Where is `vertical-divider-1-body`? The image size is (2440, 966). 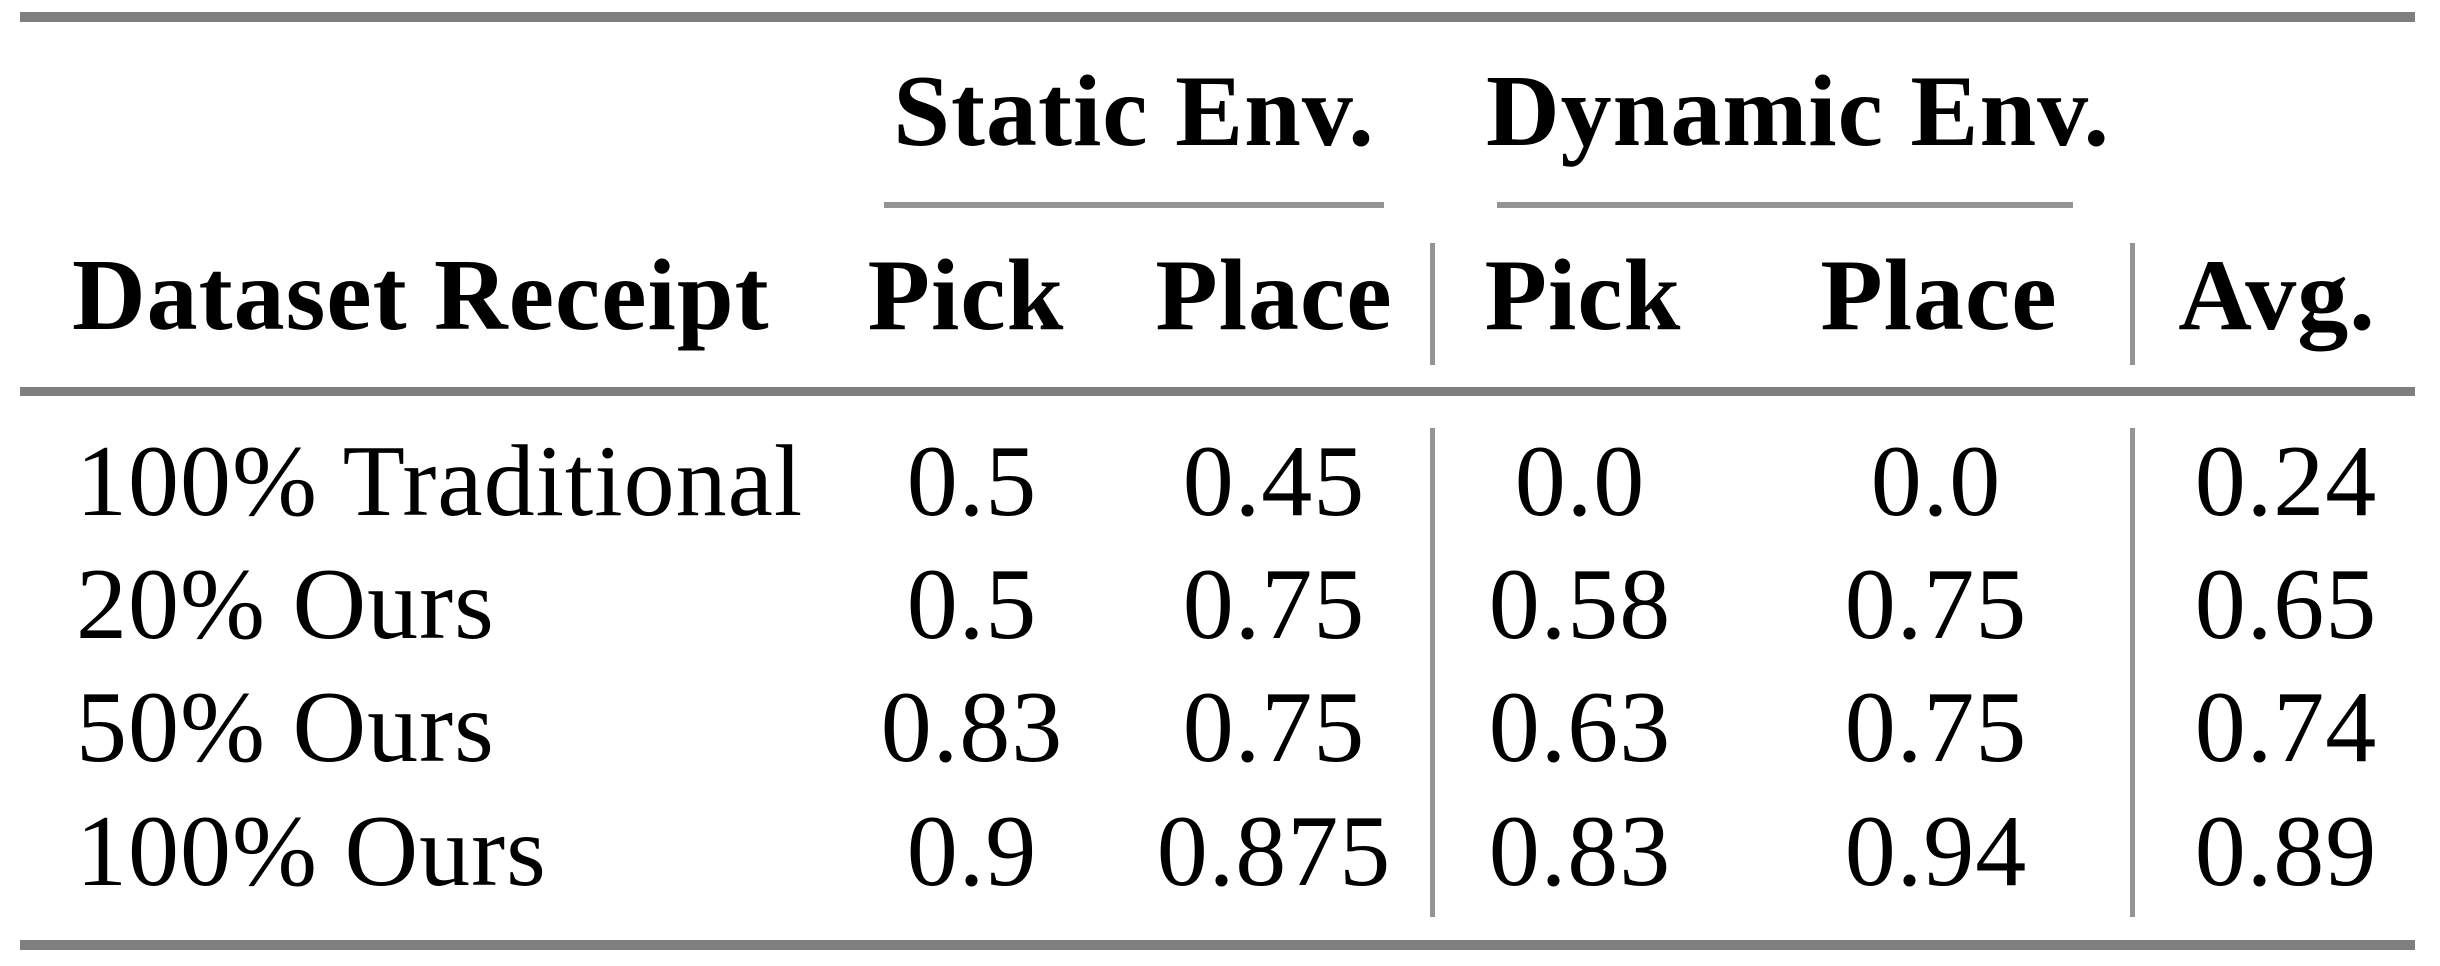
vertical-divider-1-body is located at coordinates (1432, 672).